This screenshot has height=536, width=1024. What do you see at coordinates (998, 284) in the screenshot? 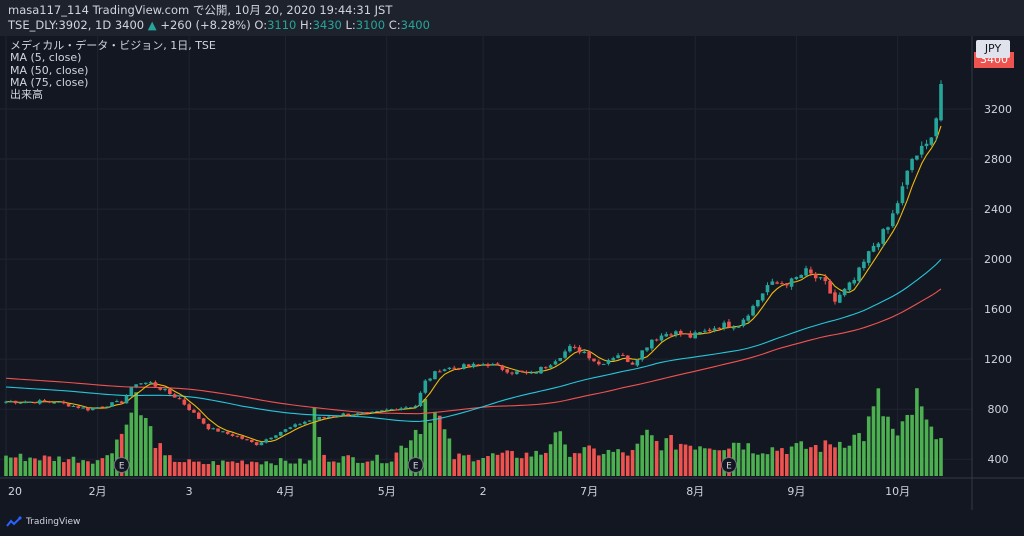
I see `price-axis: 400 800 1200 1600 2000 2400 2800 3200` at bounding box center [998, 284].